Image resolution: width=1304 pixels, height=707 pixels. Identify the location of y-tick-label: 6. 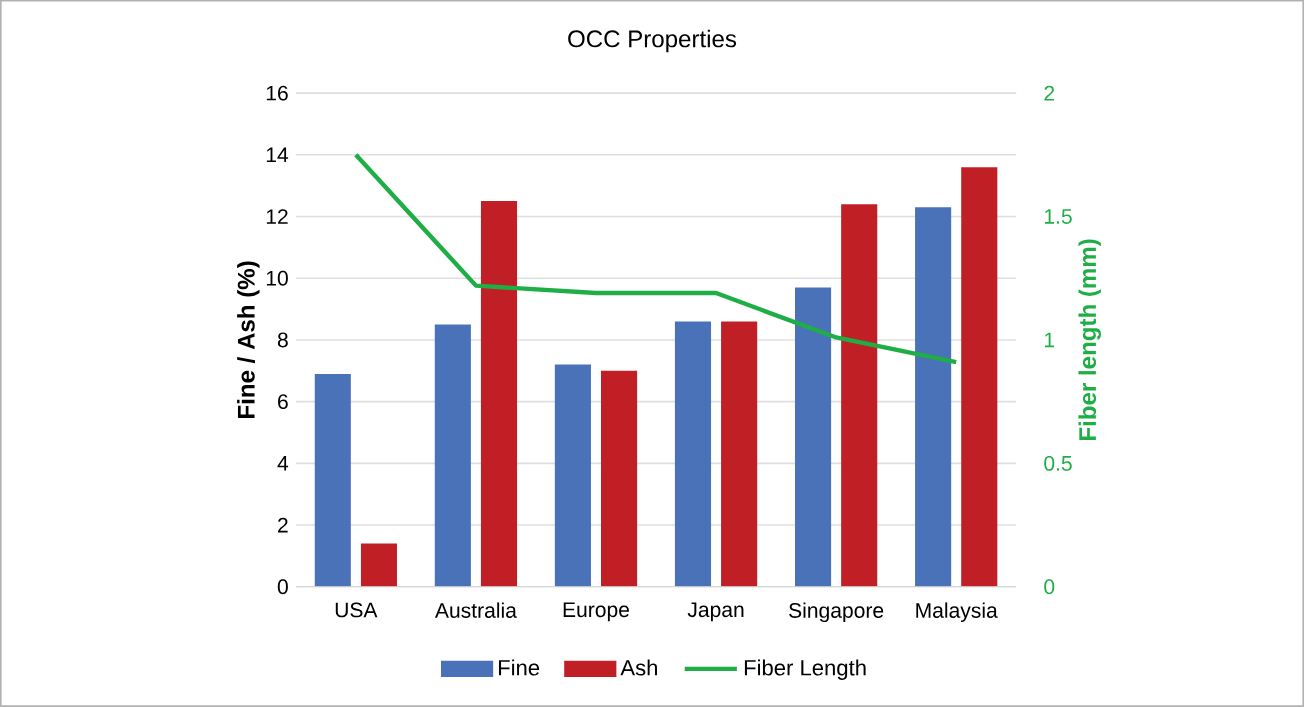
(283, 402).